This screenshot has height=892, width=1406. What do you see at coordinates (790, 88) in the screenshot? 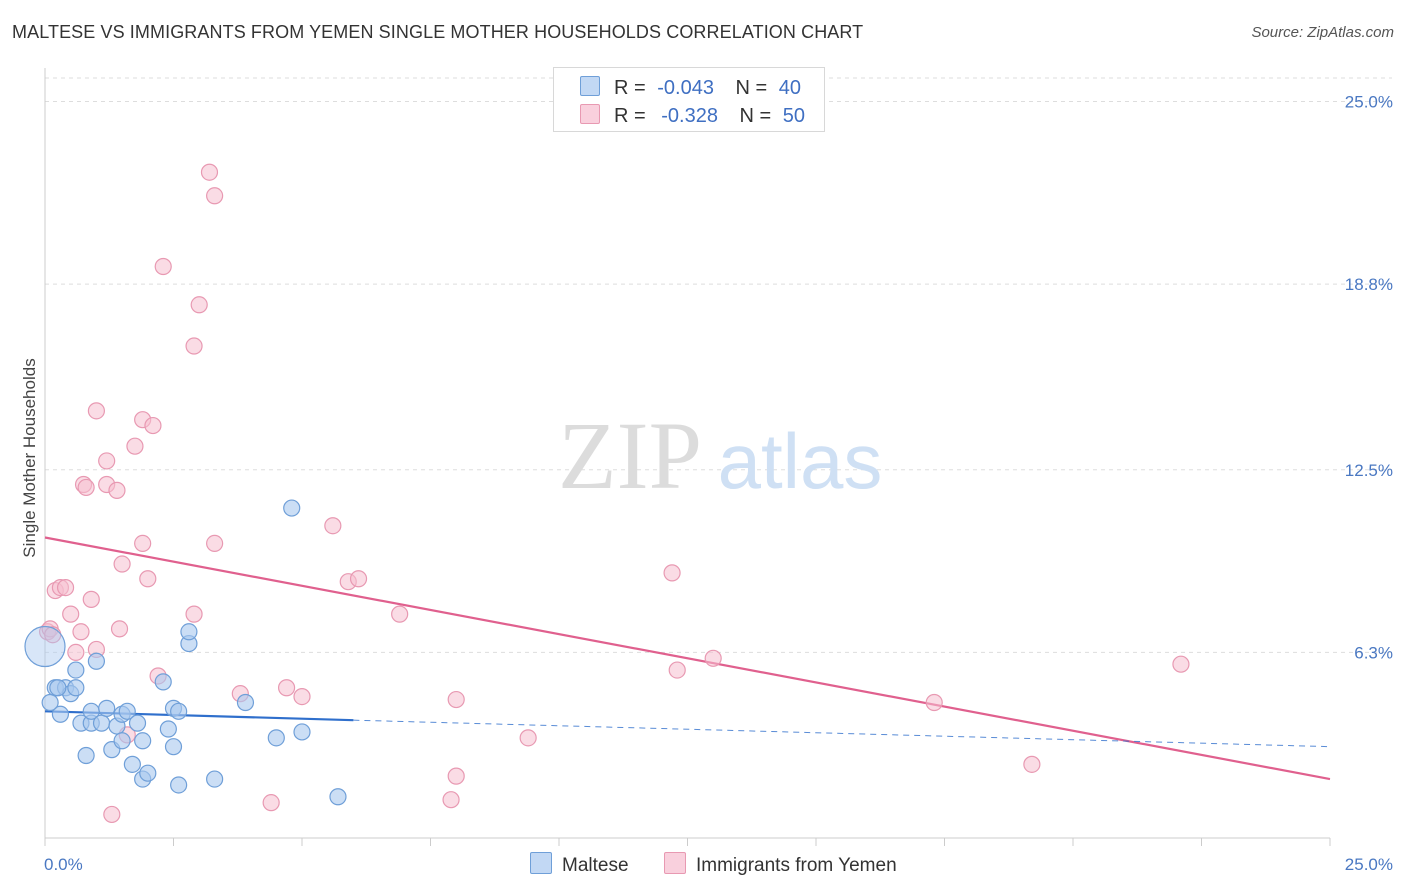
I see `legend-n-value: 40` at bounding box center [790, 88].